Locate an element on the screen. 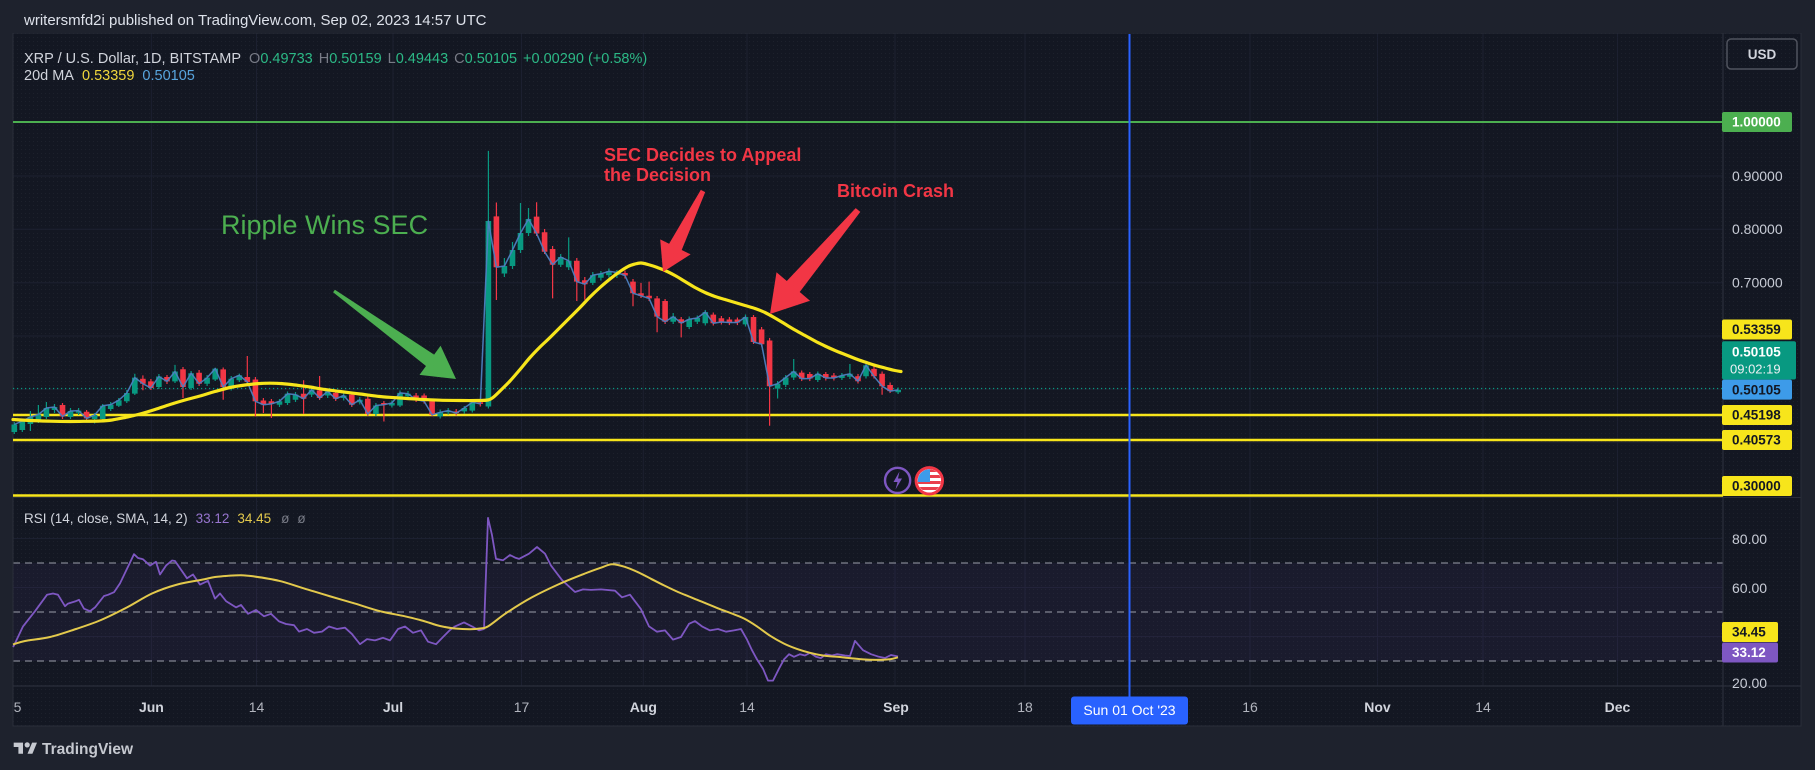  svg-text: TradingView is located at coordinates (88, 749).